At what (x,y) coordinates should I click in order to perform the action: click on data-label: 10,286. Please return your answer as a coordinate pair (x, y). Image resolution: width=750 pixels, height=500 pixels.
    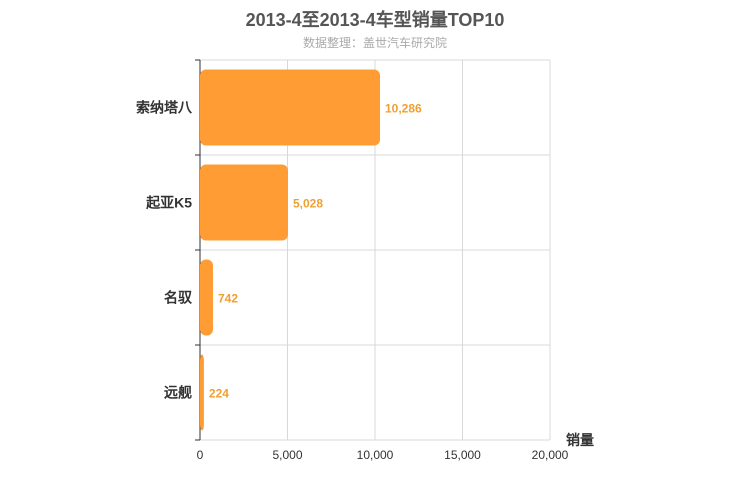
    Looking at the image, I should click on (403, 109).